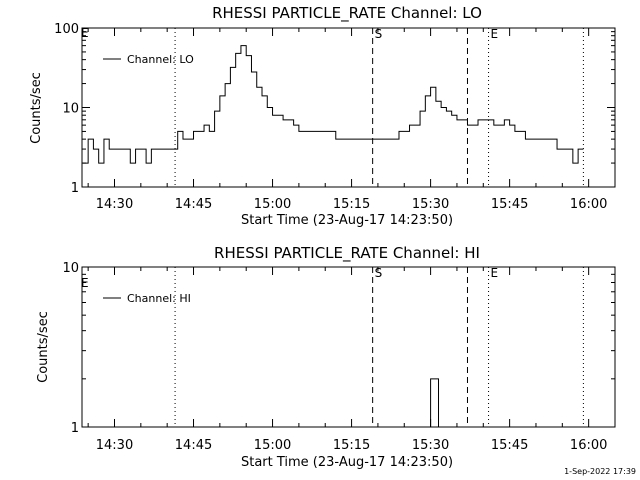  What do you see at coordinates (347, 13) in the screenshot?
I see `lo-chart-title: RHESSI PARTICLE_RATE Channel: LO` at bounding box center [347, 13].